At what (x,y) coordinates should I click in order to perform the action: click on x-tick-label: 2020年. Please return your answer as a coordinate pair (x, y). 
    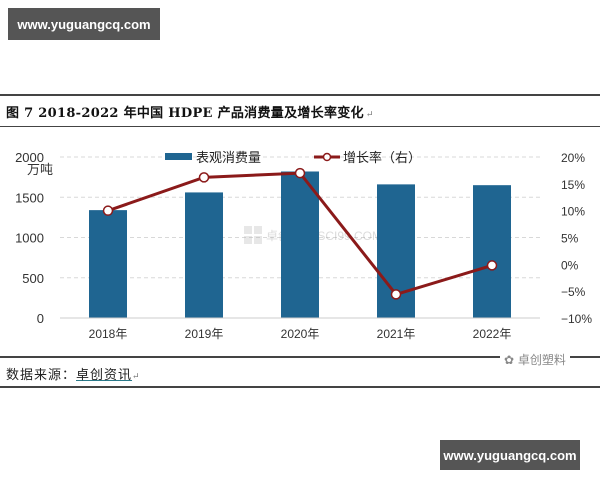
    Looking at the image, I should click on (300, 334).